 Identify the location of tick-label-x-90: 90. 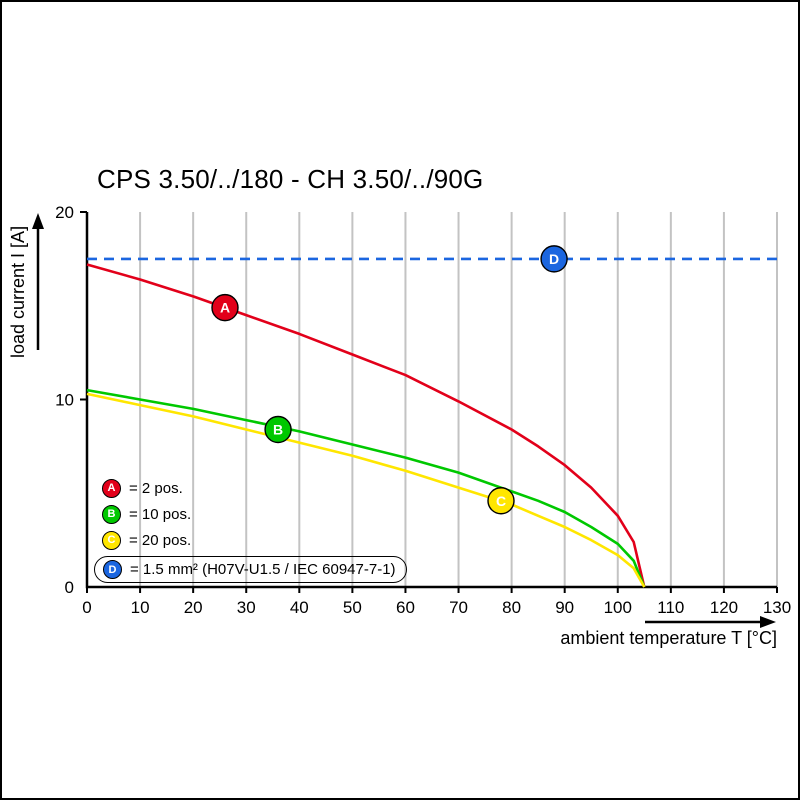
(564, 607).